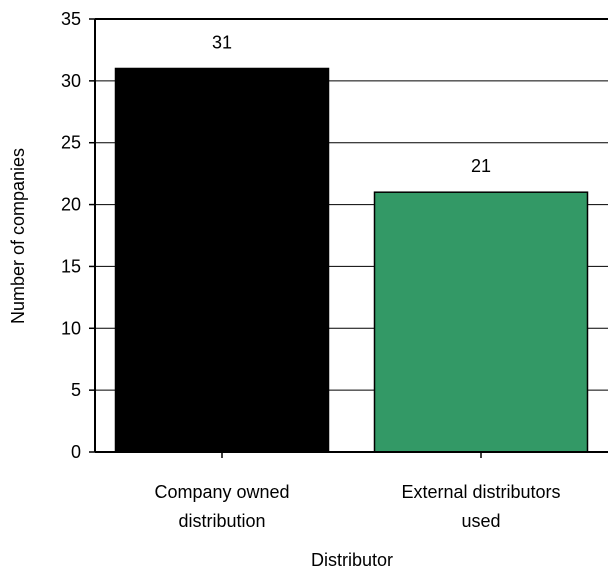 This screenshot has height=579, width=608. What do you see at coordinates (76, 452) in the screenshot?
I see `y-tick-label: 0` at bounding box center [76, 452].